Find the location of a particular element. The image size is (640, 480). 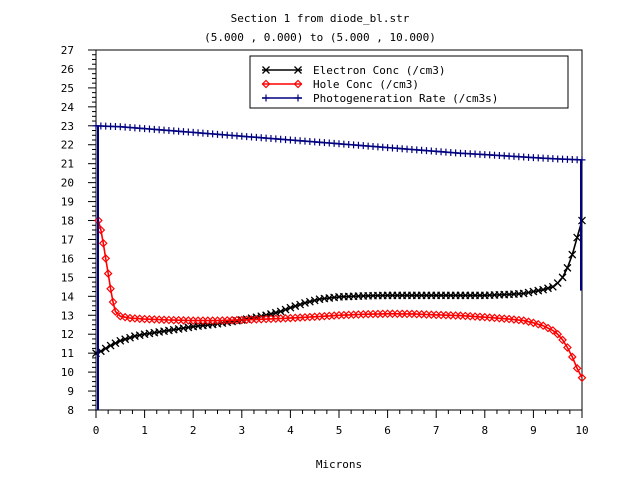

legend-item: Hole Conc (/cm3) is located at coordinates (340, 84).